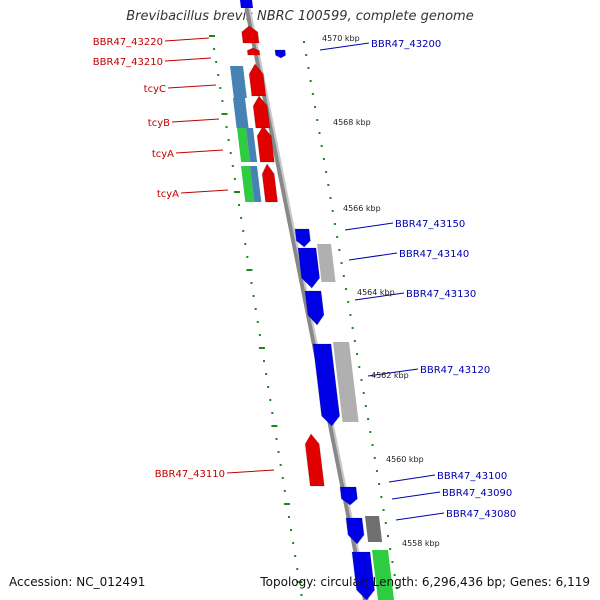  I want to click on gene-label-reverse: BBR47_43140, so click(434, 254).